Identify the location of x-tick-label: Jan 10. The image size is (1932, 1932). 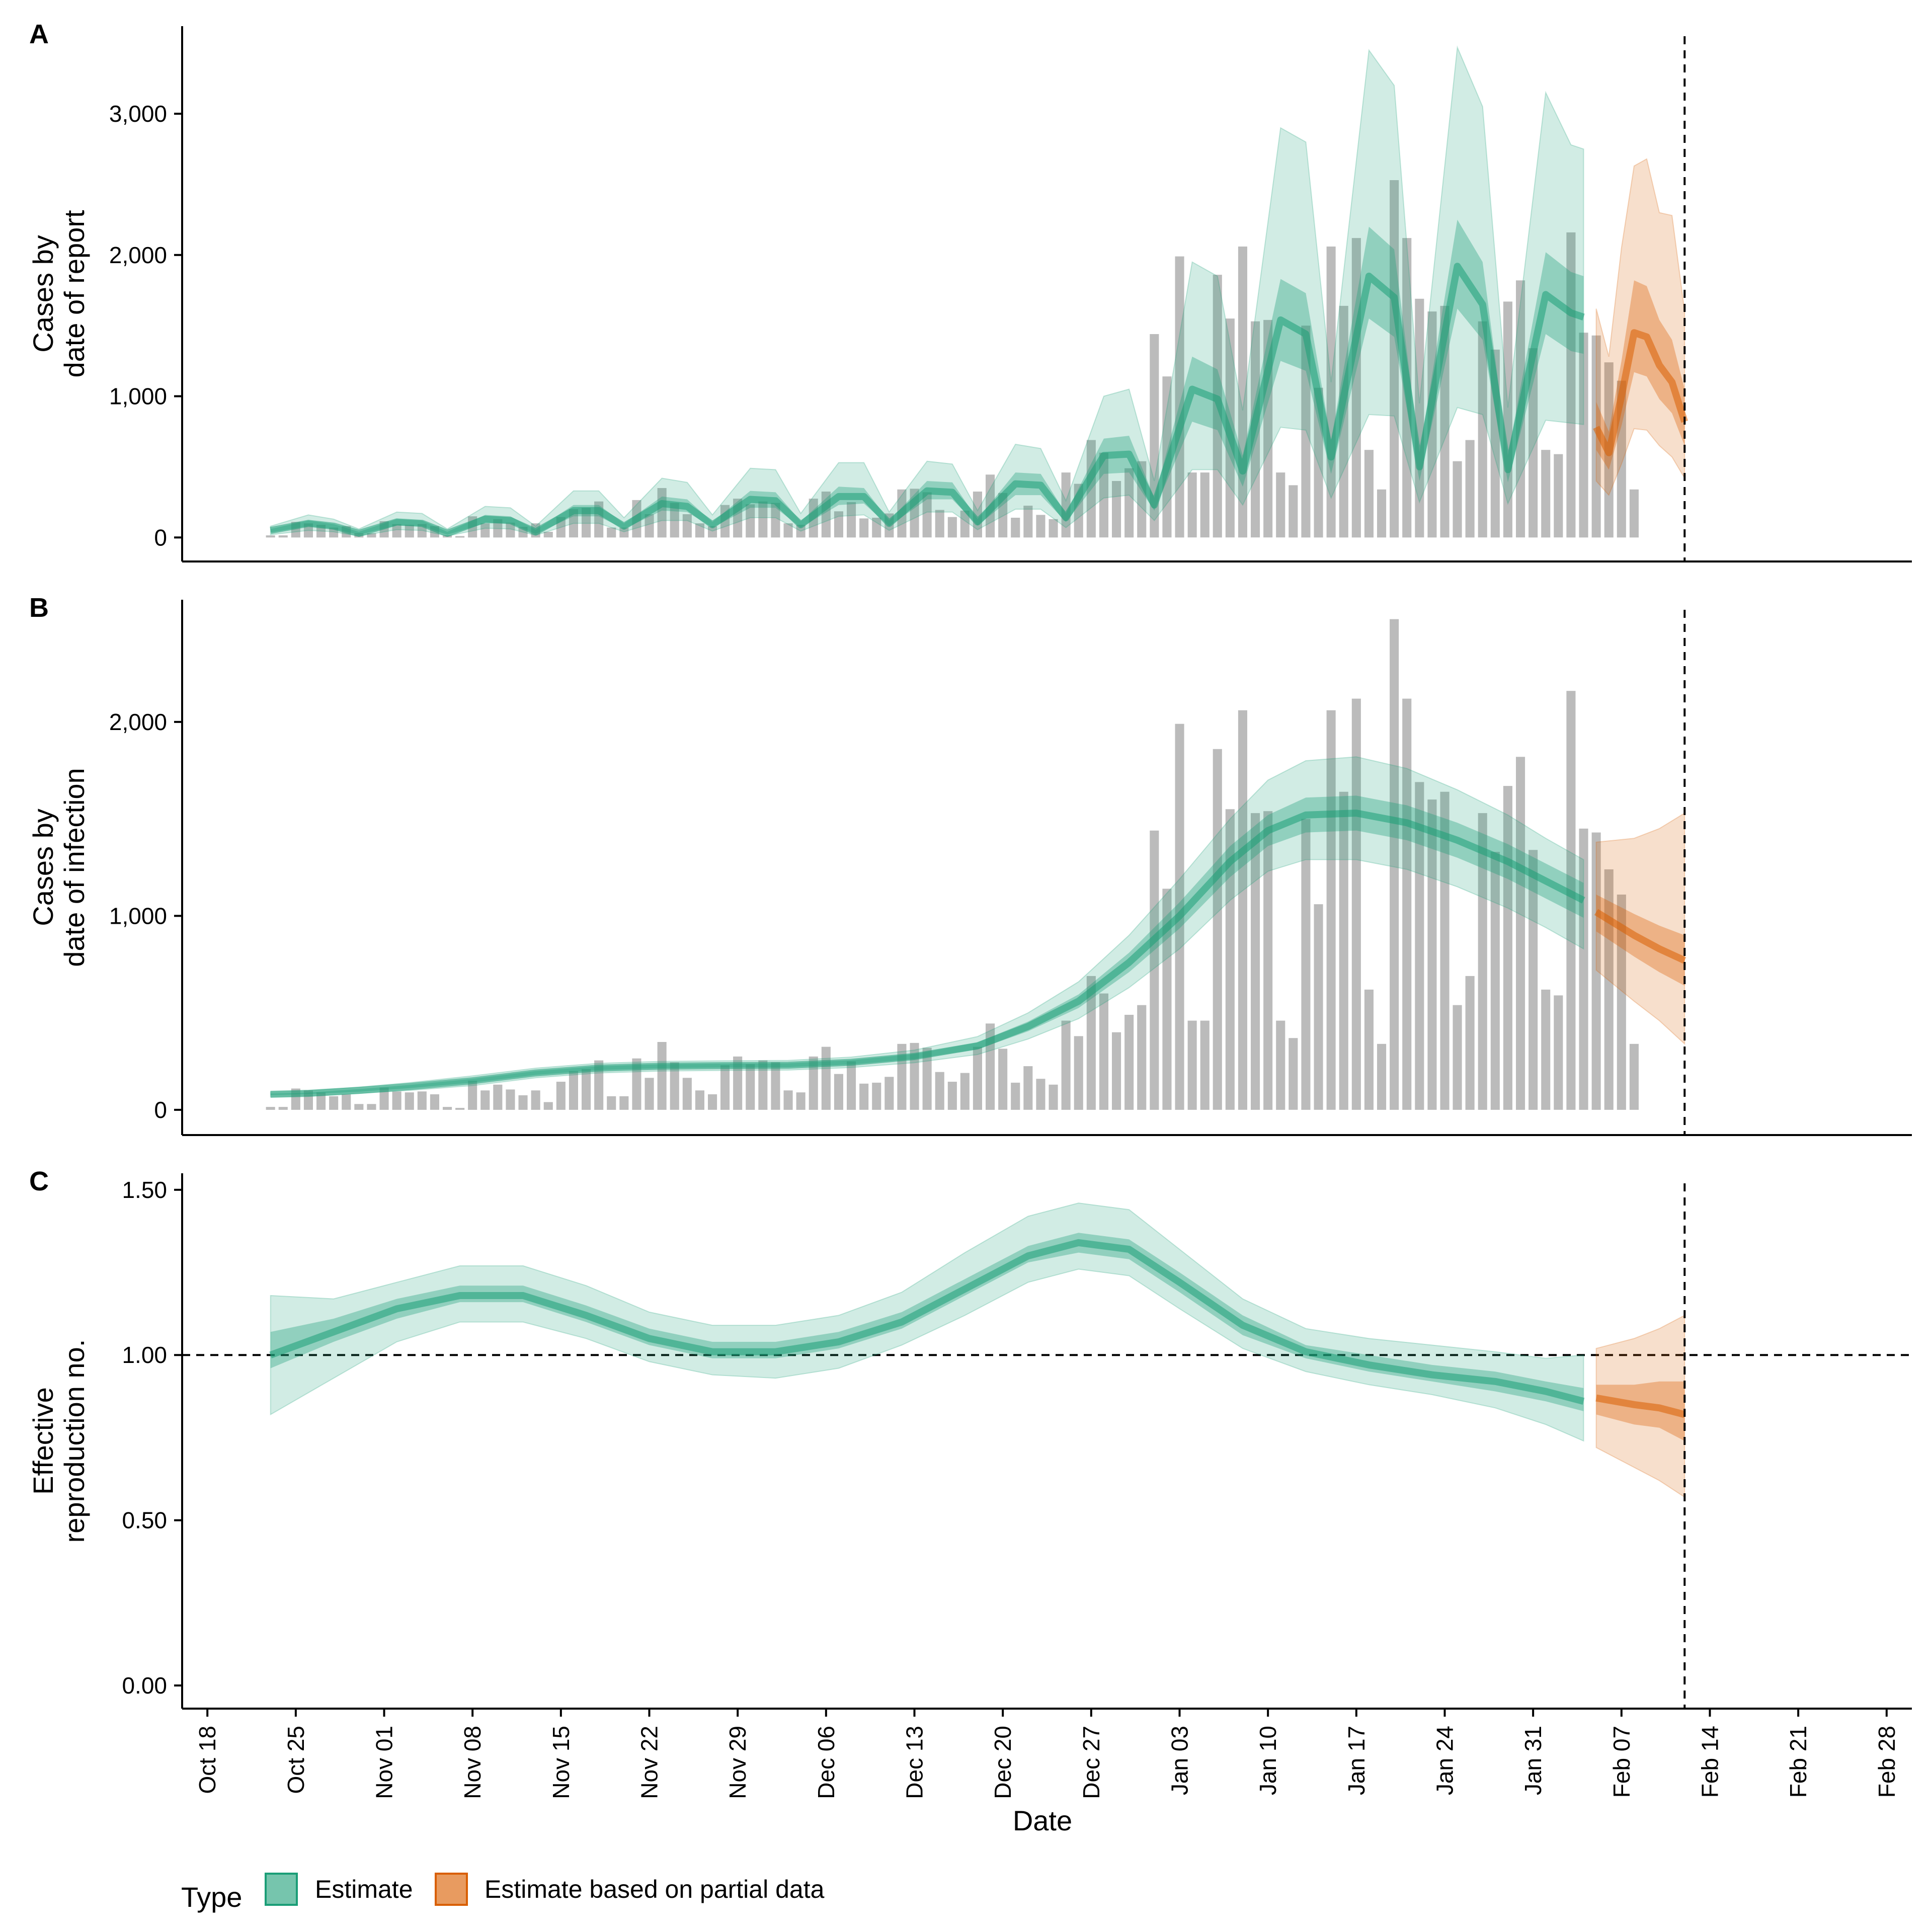
(1268, 1760).